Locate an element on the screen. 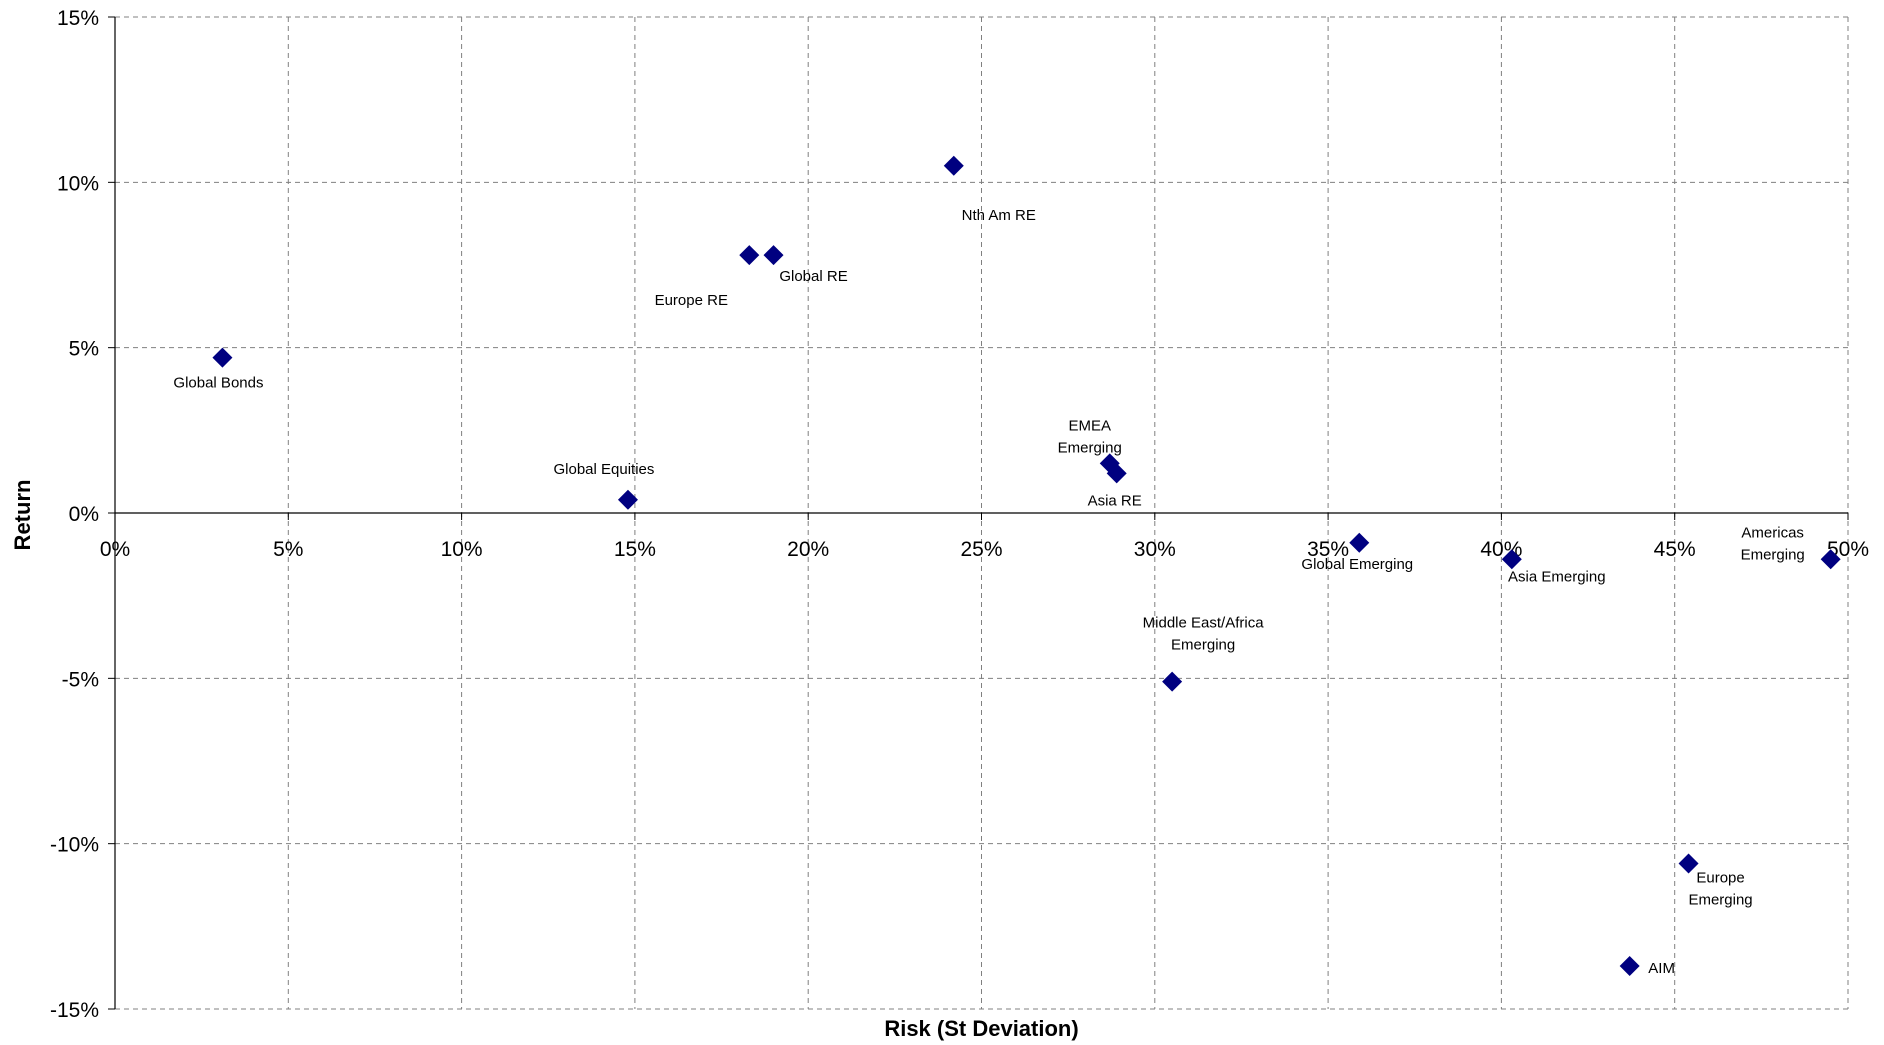 The width and height of the screenshot is (1884, 1045). x-tick-label: 20% is located at coordinates (808, 549).